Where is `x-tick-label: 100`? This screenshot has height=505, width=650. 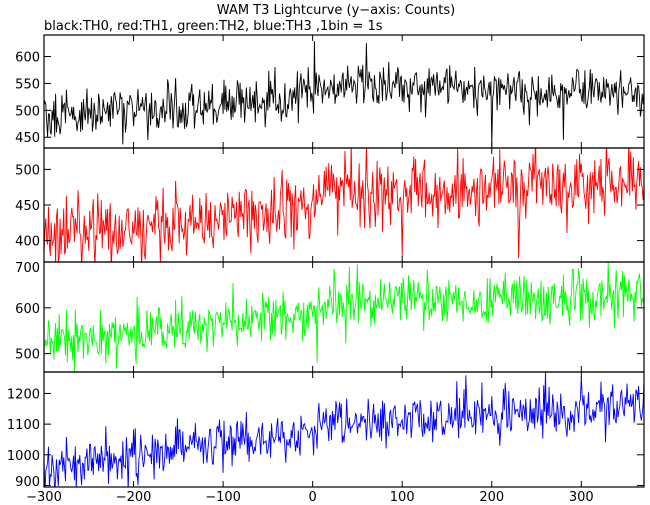
x-tick-label: 100 is located at coordinates (402, 497).